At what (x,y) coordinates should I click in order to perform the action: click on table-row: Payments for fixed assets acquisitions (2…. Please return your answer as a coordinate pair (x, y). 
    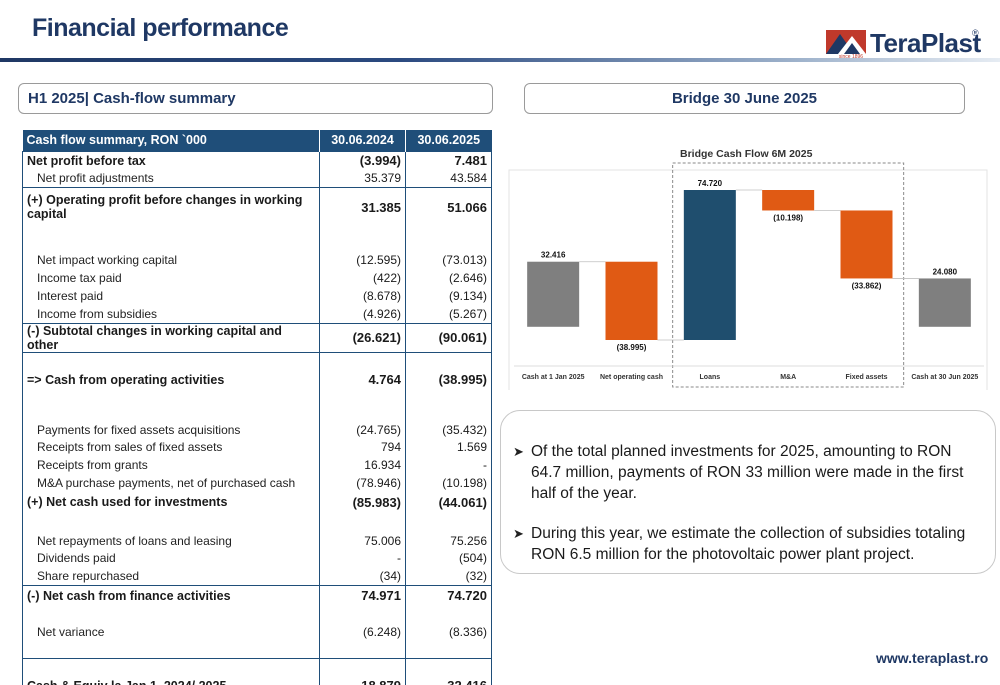
    Looking at the image, I should click on (257, 422).